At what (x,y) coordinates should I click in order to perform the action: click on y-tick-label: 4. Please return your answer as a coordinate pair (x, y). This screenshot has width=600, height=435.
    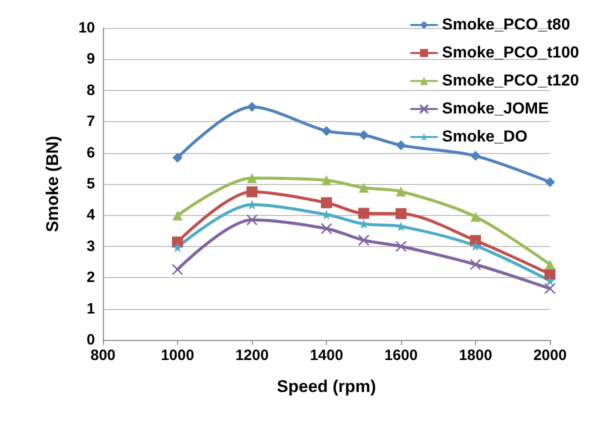
    Looking at the image, I should click on (91, 215).